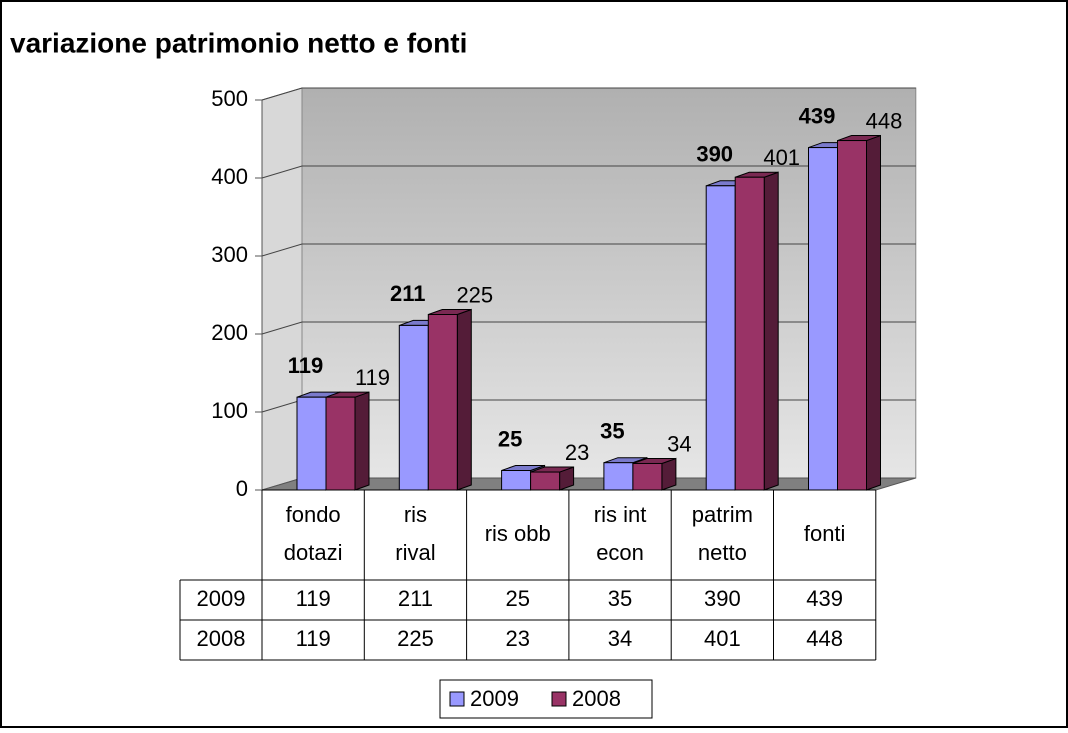 Image resolution: width=1068 pixels, height=733 pixels. Describe the element at coordinates (679, 443) in the screenshot. I see `data-label: 34` at that location.